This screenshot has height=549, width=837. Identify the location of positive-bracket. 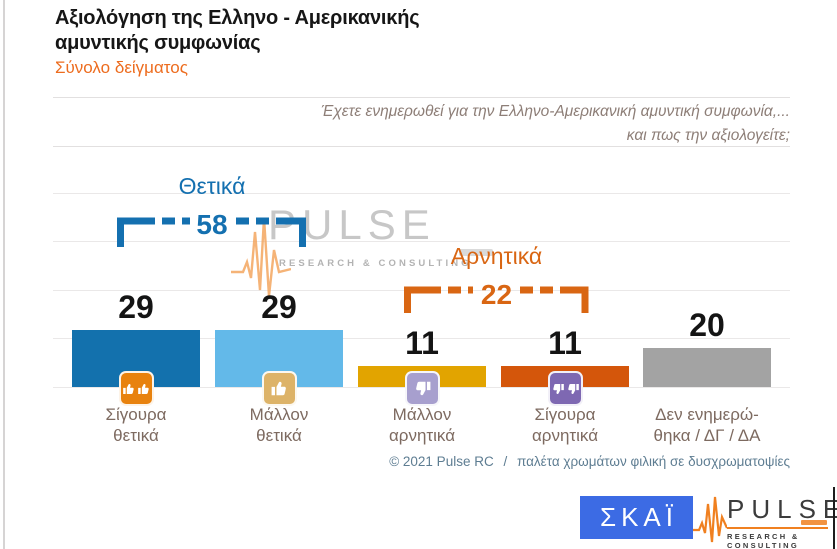
(211, 232).